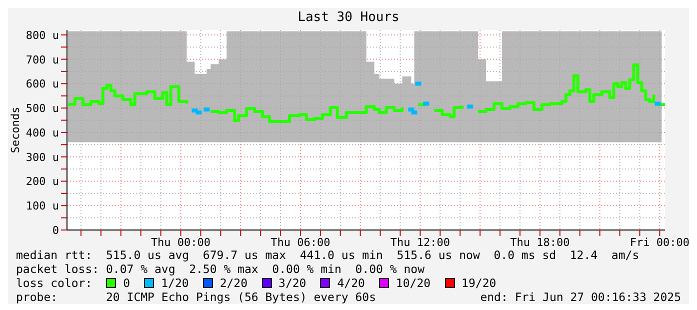 Image resolution: width=697 pixels, height=310 pixels. What do you see at coordinates (175, 283) in the screenshot?
I see `legend-label: 1/20` at bounding box center [175, 283].